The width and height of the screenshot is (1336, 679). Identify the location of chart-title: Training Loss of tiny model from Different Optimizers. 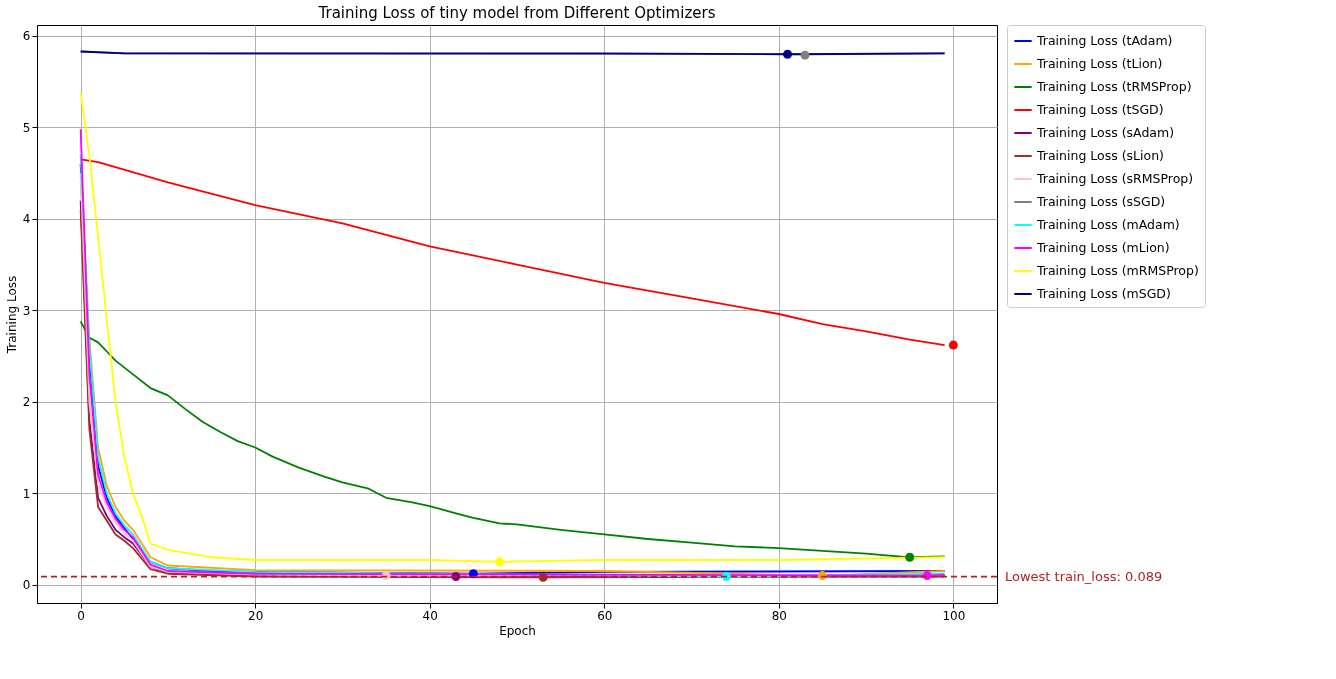
(516, 12).